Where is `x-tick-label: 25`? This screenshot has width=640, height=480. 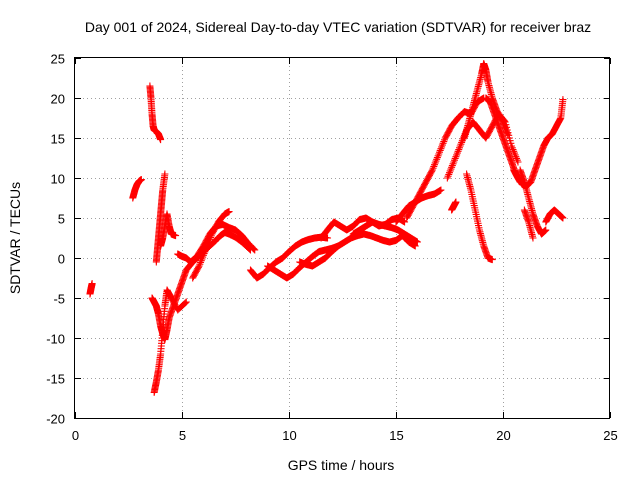
x-tick-label: 25 is located at coordinates (610, 435).